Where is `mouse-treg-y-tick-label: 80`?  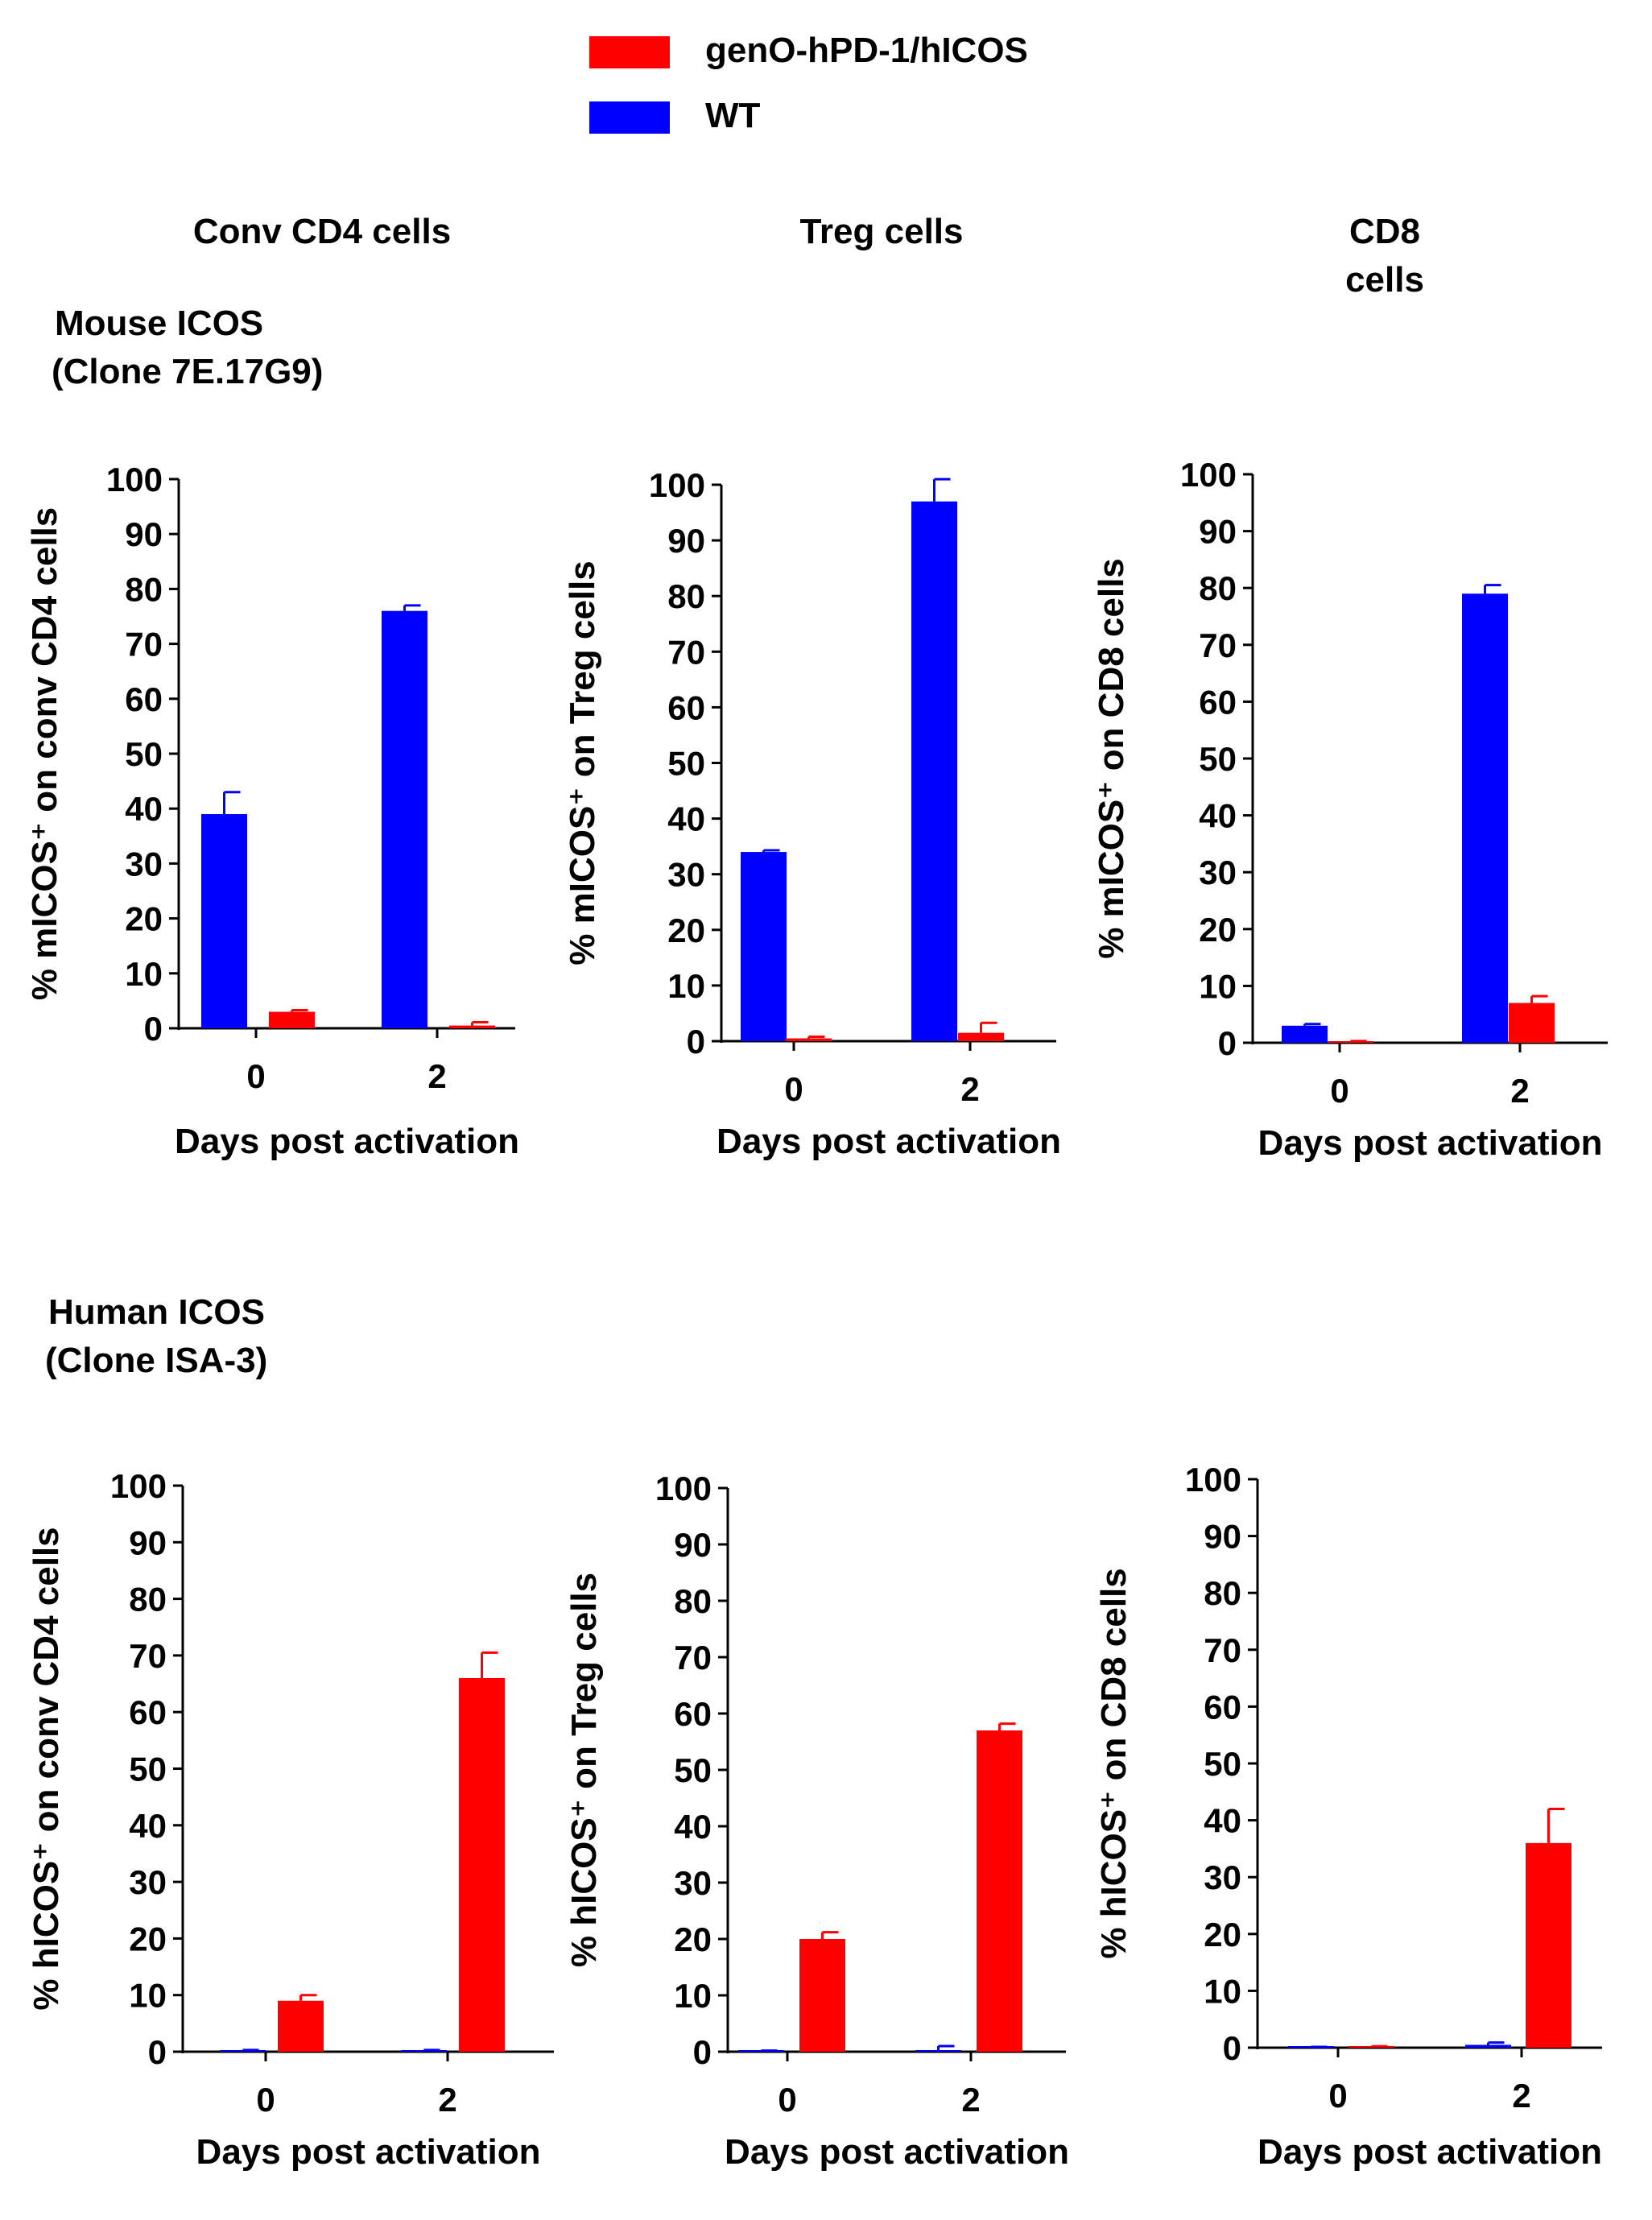
mouse-treg-y-tick-label: 80 is located at coordinates (686, 596).